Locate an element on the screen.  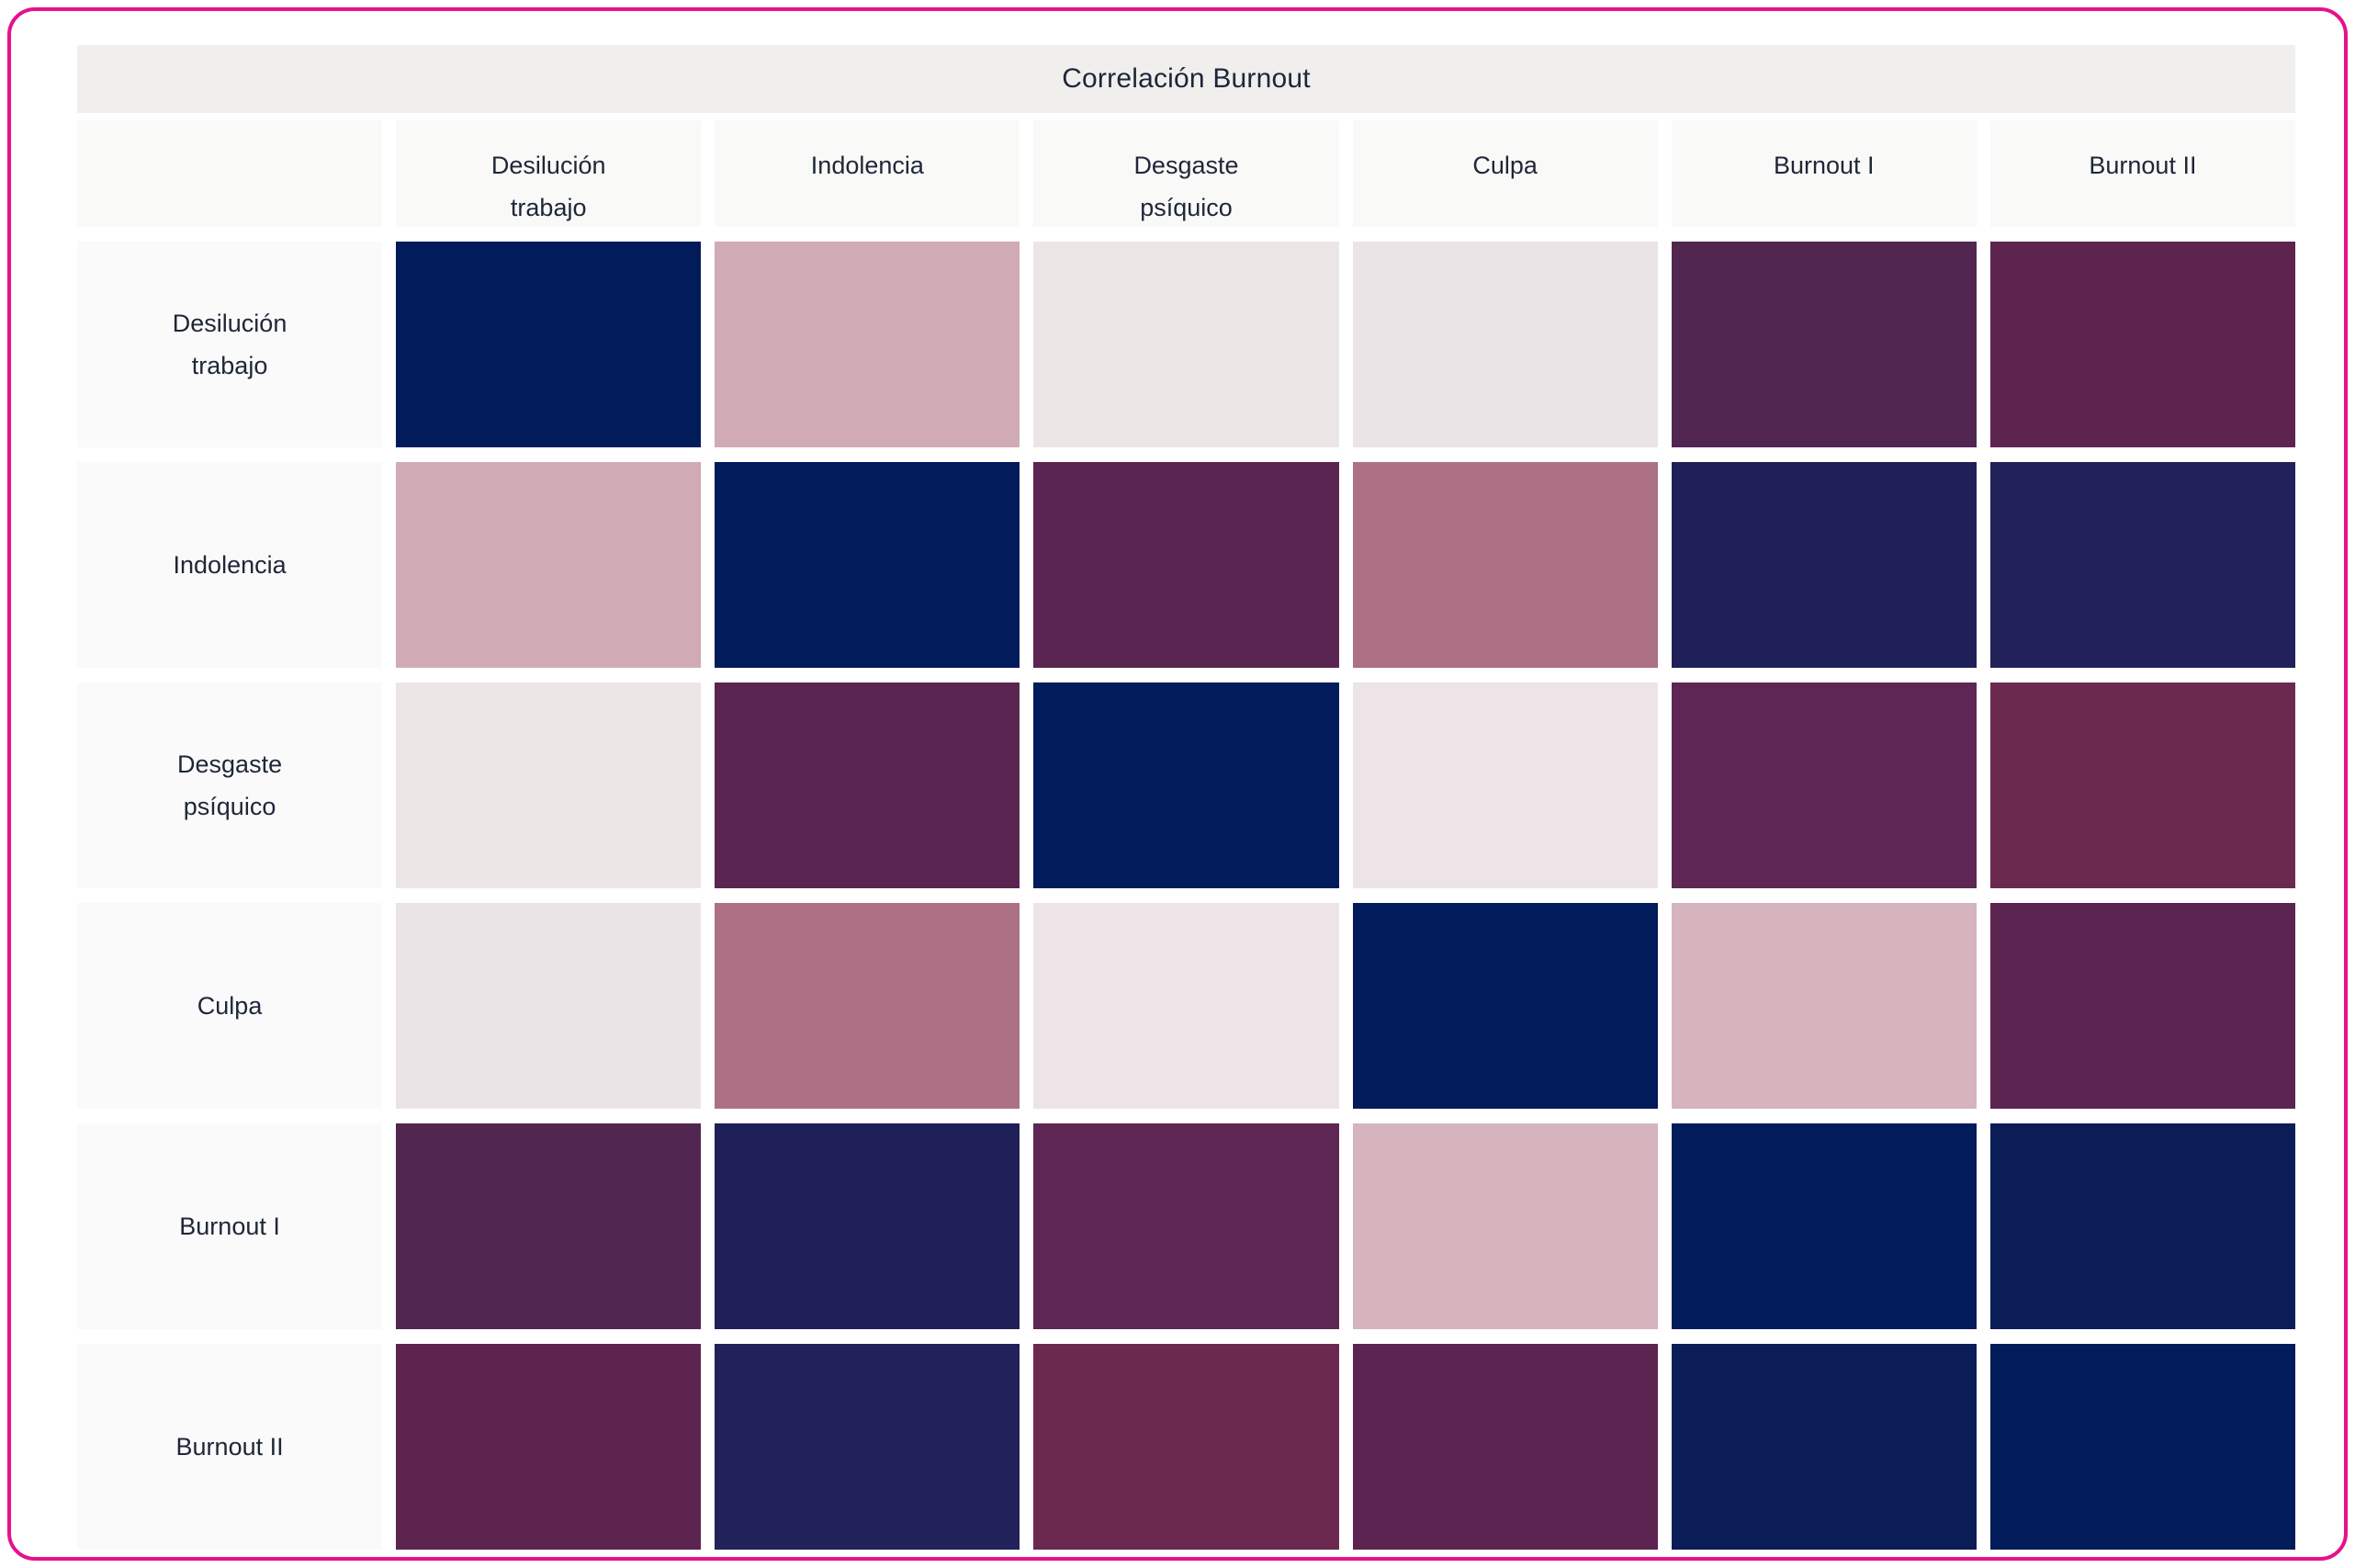
chart-title: Correlación Burnout is located at coordinates (1186, 79).